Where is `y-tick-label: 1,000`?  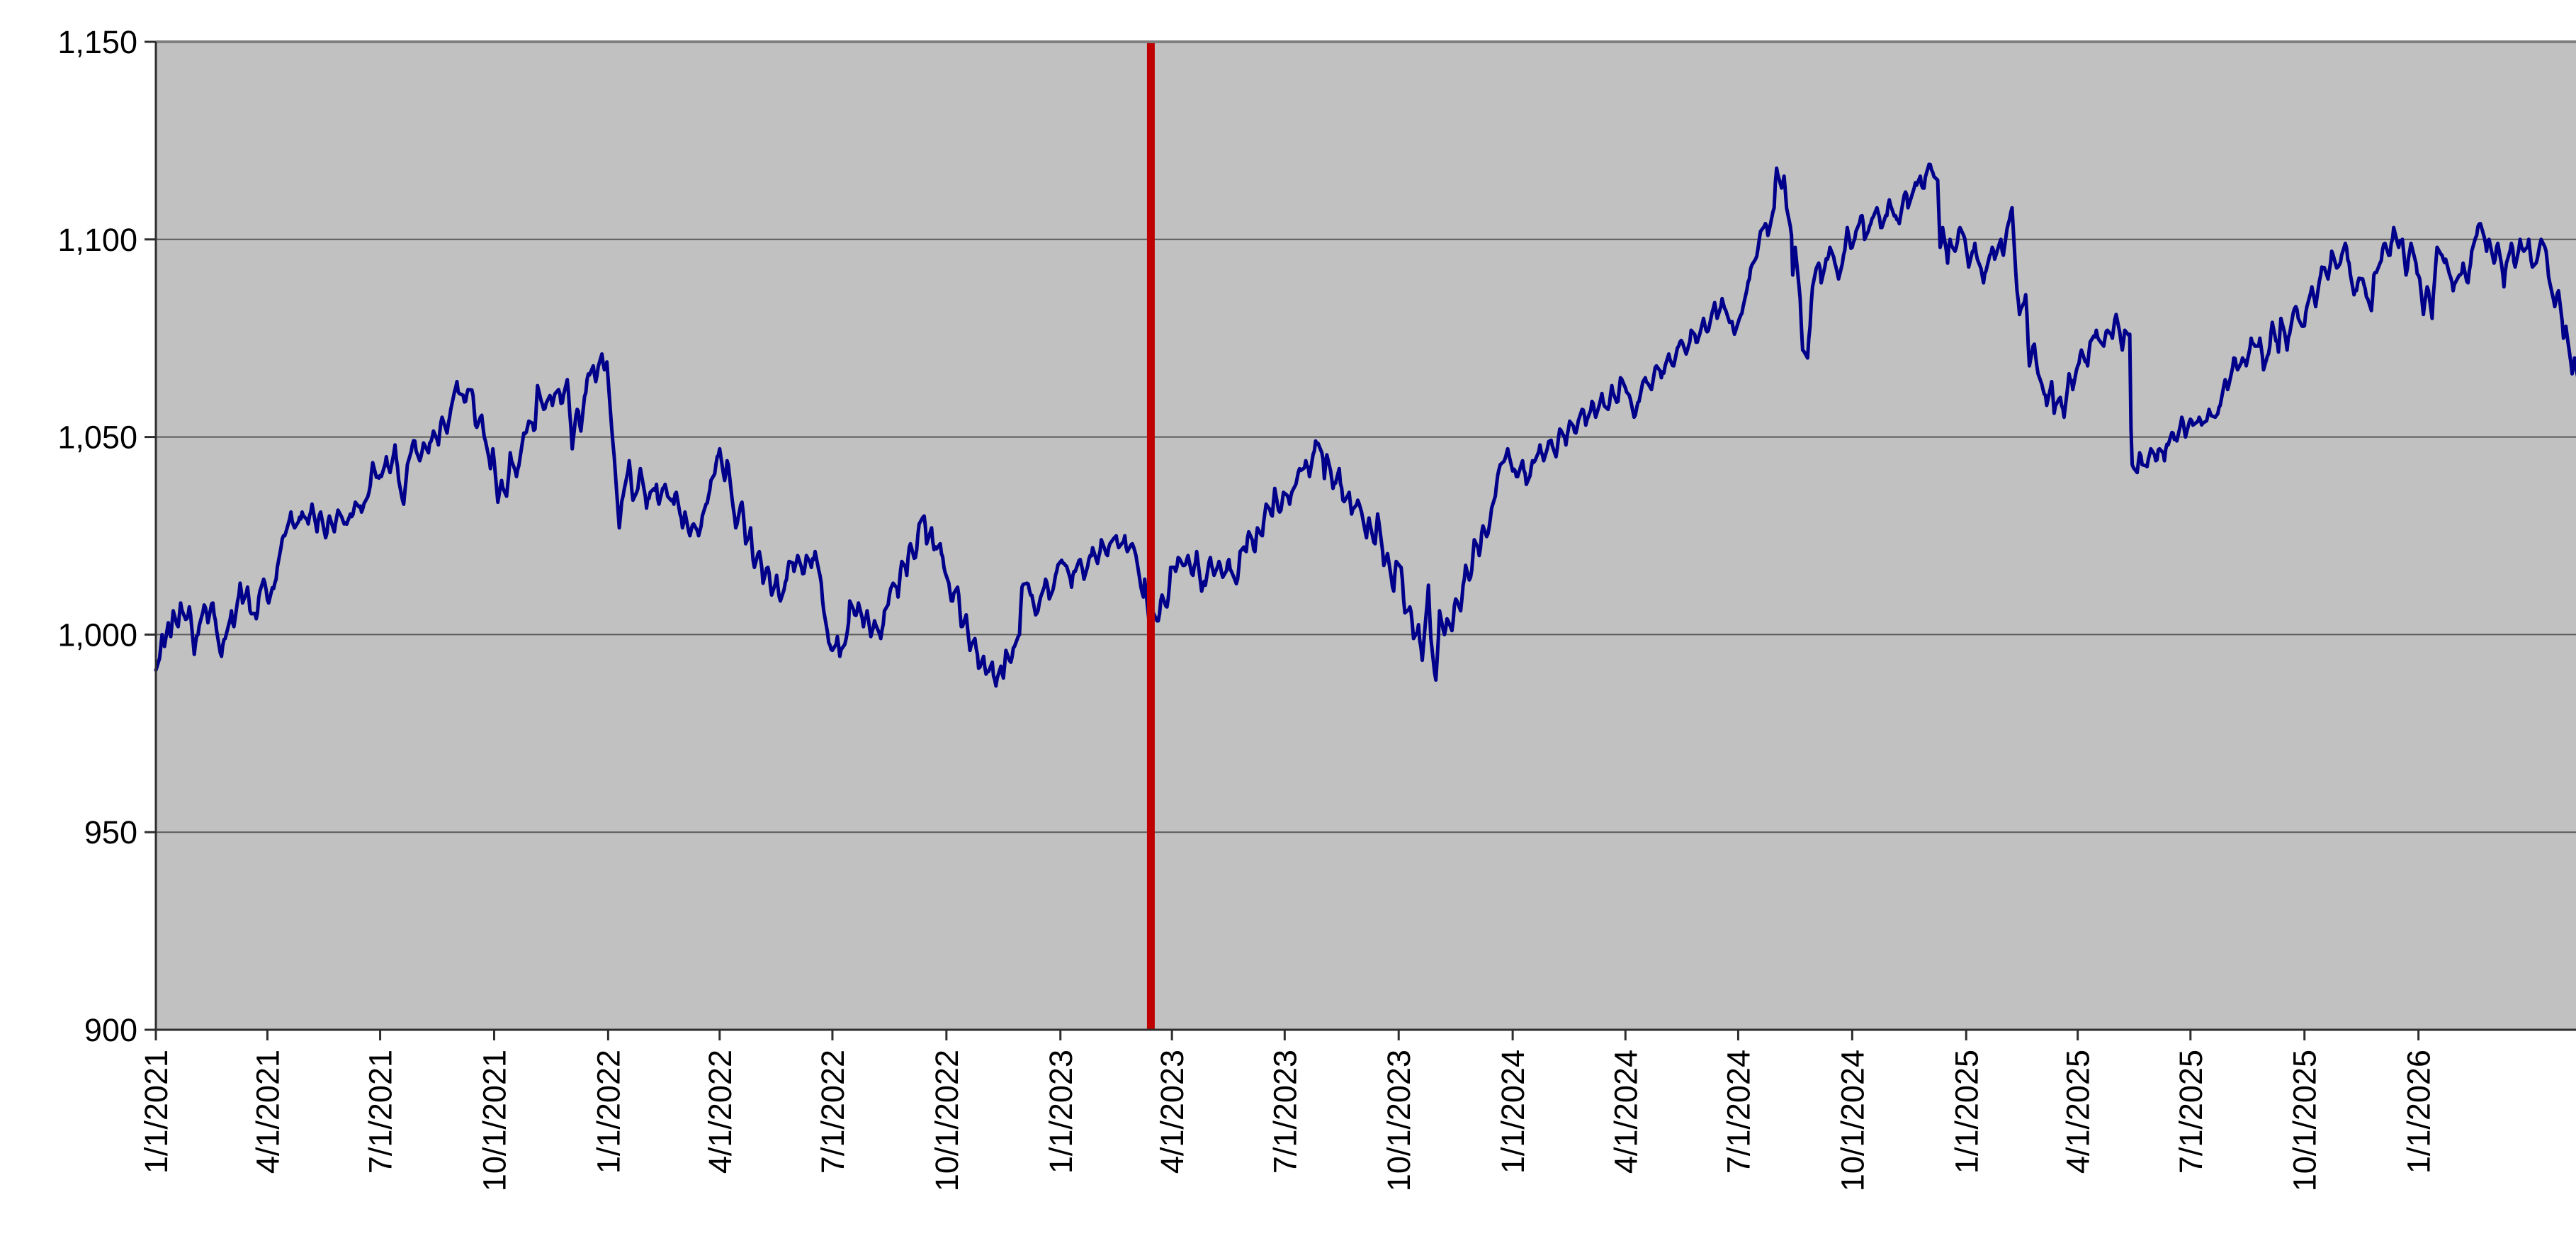
y-tick-label: 1,000 is located at coordinates (97, 635).